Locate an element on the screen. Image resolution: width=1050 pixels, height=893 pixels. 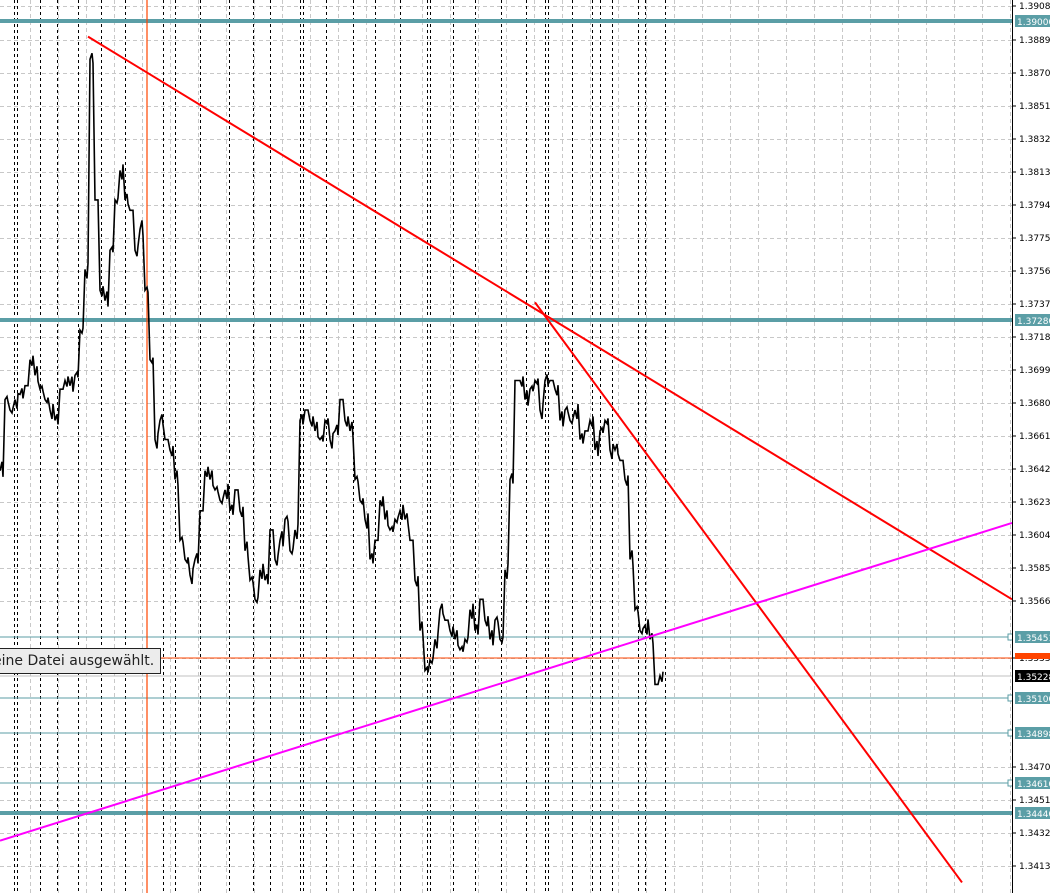
tick-label: 1.37560 is located at coordinates (1034, 272).